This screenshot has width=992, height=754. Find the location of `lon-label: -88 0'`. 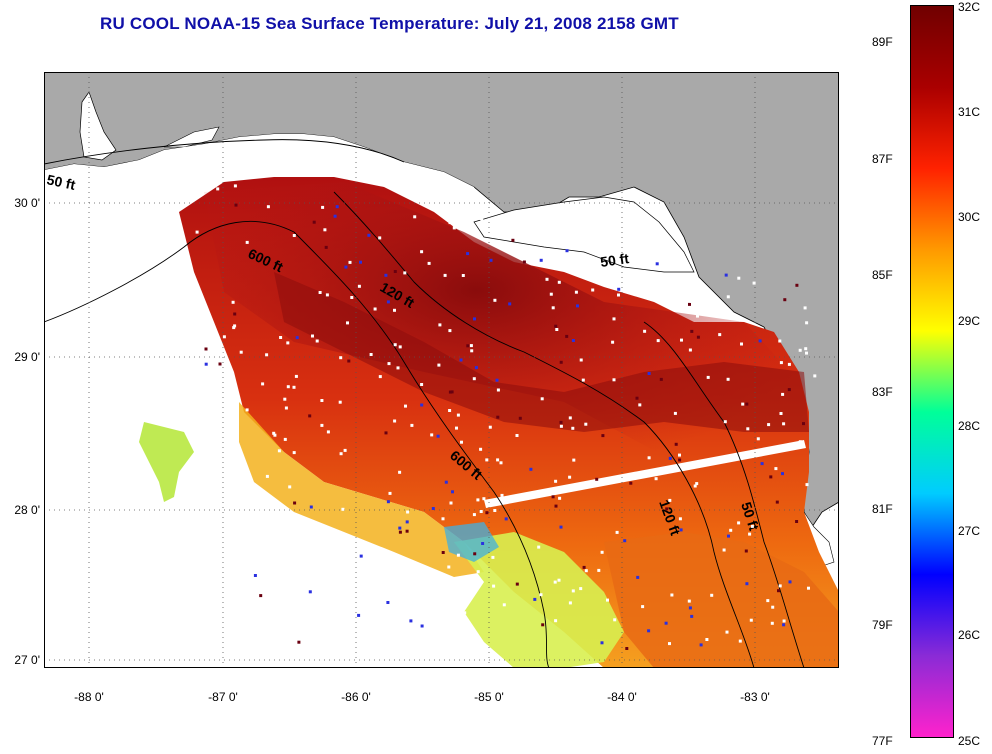

lon-label: -88 0' is located at coordinates (89, 697).